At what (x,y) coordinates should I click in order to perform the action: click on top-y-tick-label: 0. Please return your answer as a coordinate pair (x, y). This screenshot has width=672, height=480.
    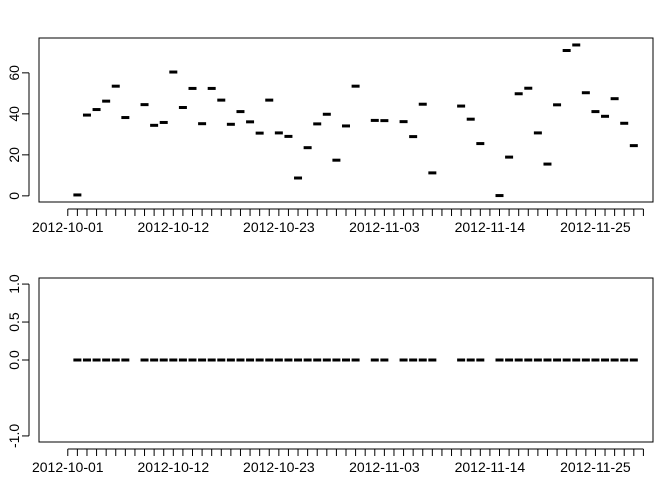
    Looking at the image, I should click on (14, 196).